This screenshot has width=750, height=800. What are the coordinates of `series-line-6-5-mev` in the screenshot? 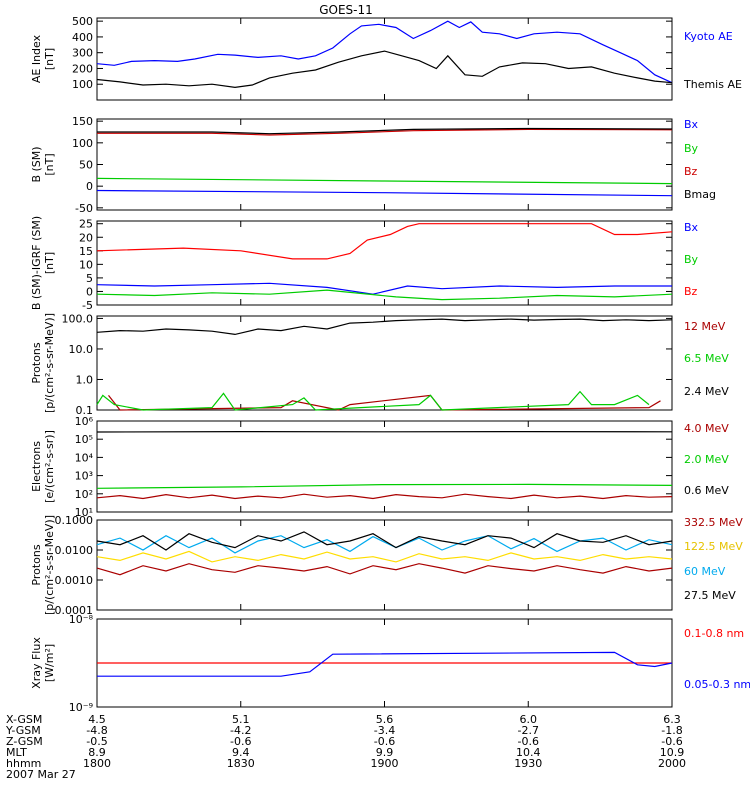 It's located at (373, 400).